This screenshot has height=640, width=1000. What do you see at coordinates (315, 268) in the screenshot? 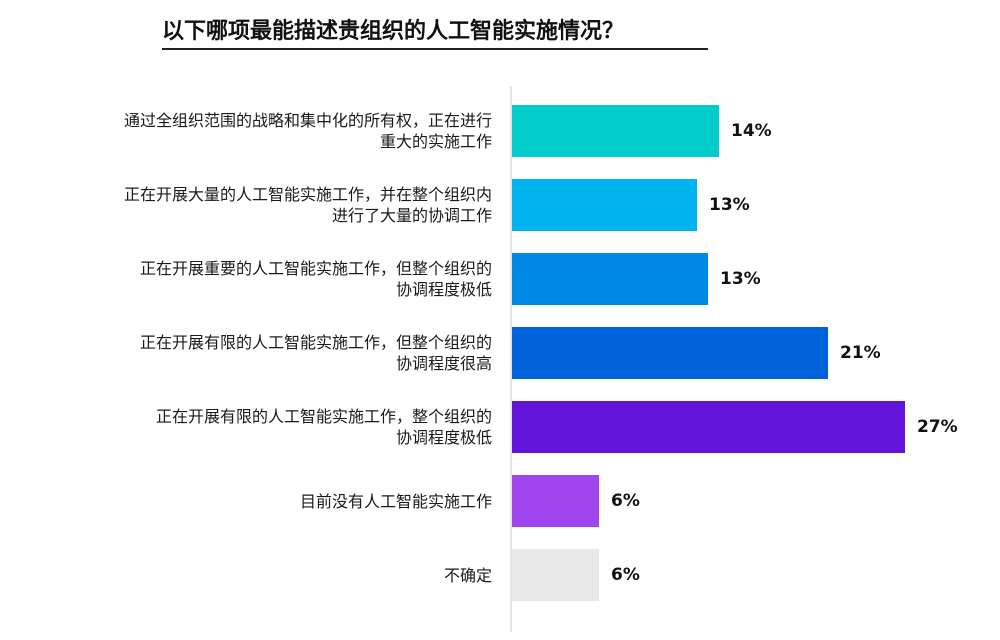
I see `category-label-line: 正在开展重要的人工智能实施工作，但整个组织的` at bounding box center [315, 268].